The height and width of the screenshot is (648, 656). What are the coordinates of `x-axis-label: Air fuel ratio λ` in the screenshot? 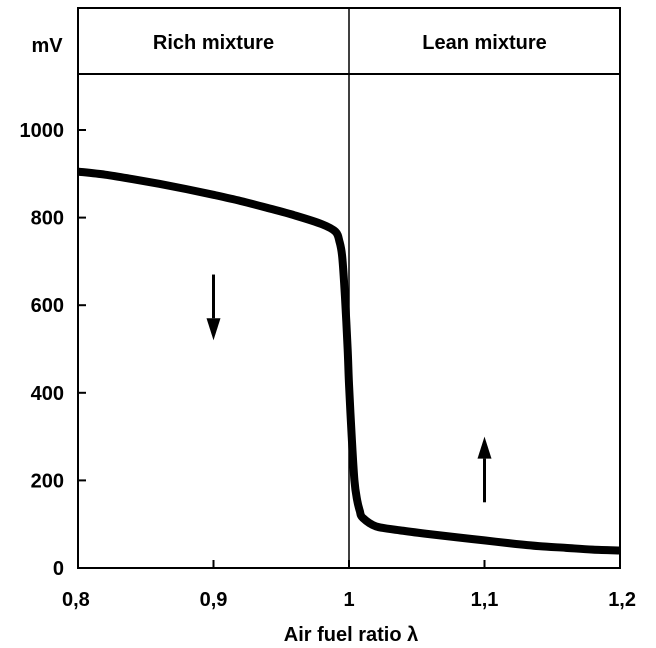 It's located at (351, 635).